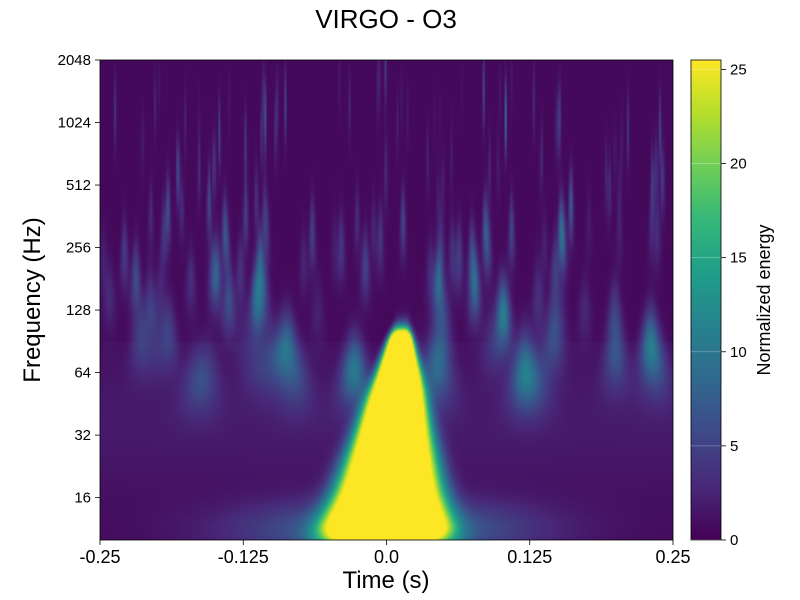  What do you see at coordinates (78, 185) in the screenshot?
I see `y-tick-label: 512` at bounding box center [78, 185].